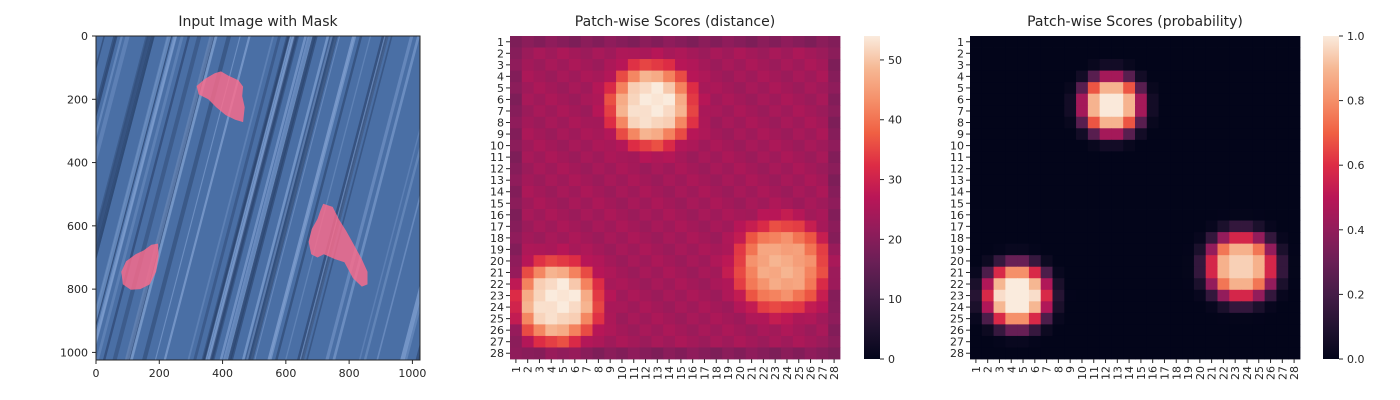  Describe the element at coordinates (957, 319) in the screenshot. I see `y-tick-label: 25` at that location.